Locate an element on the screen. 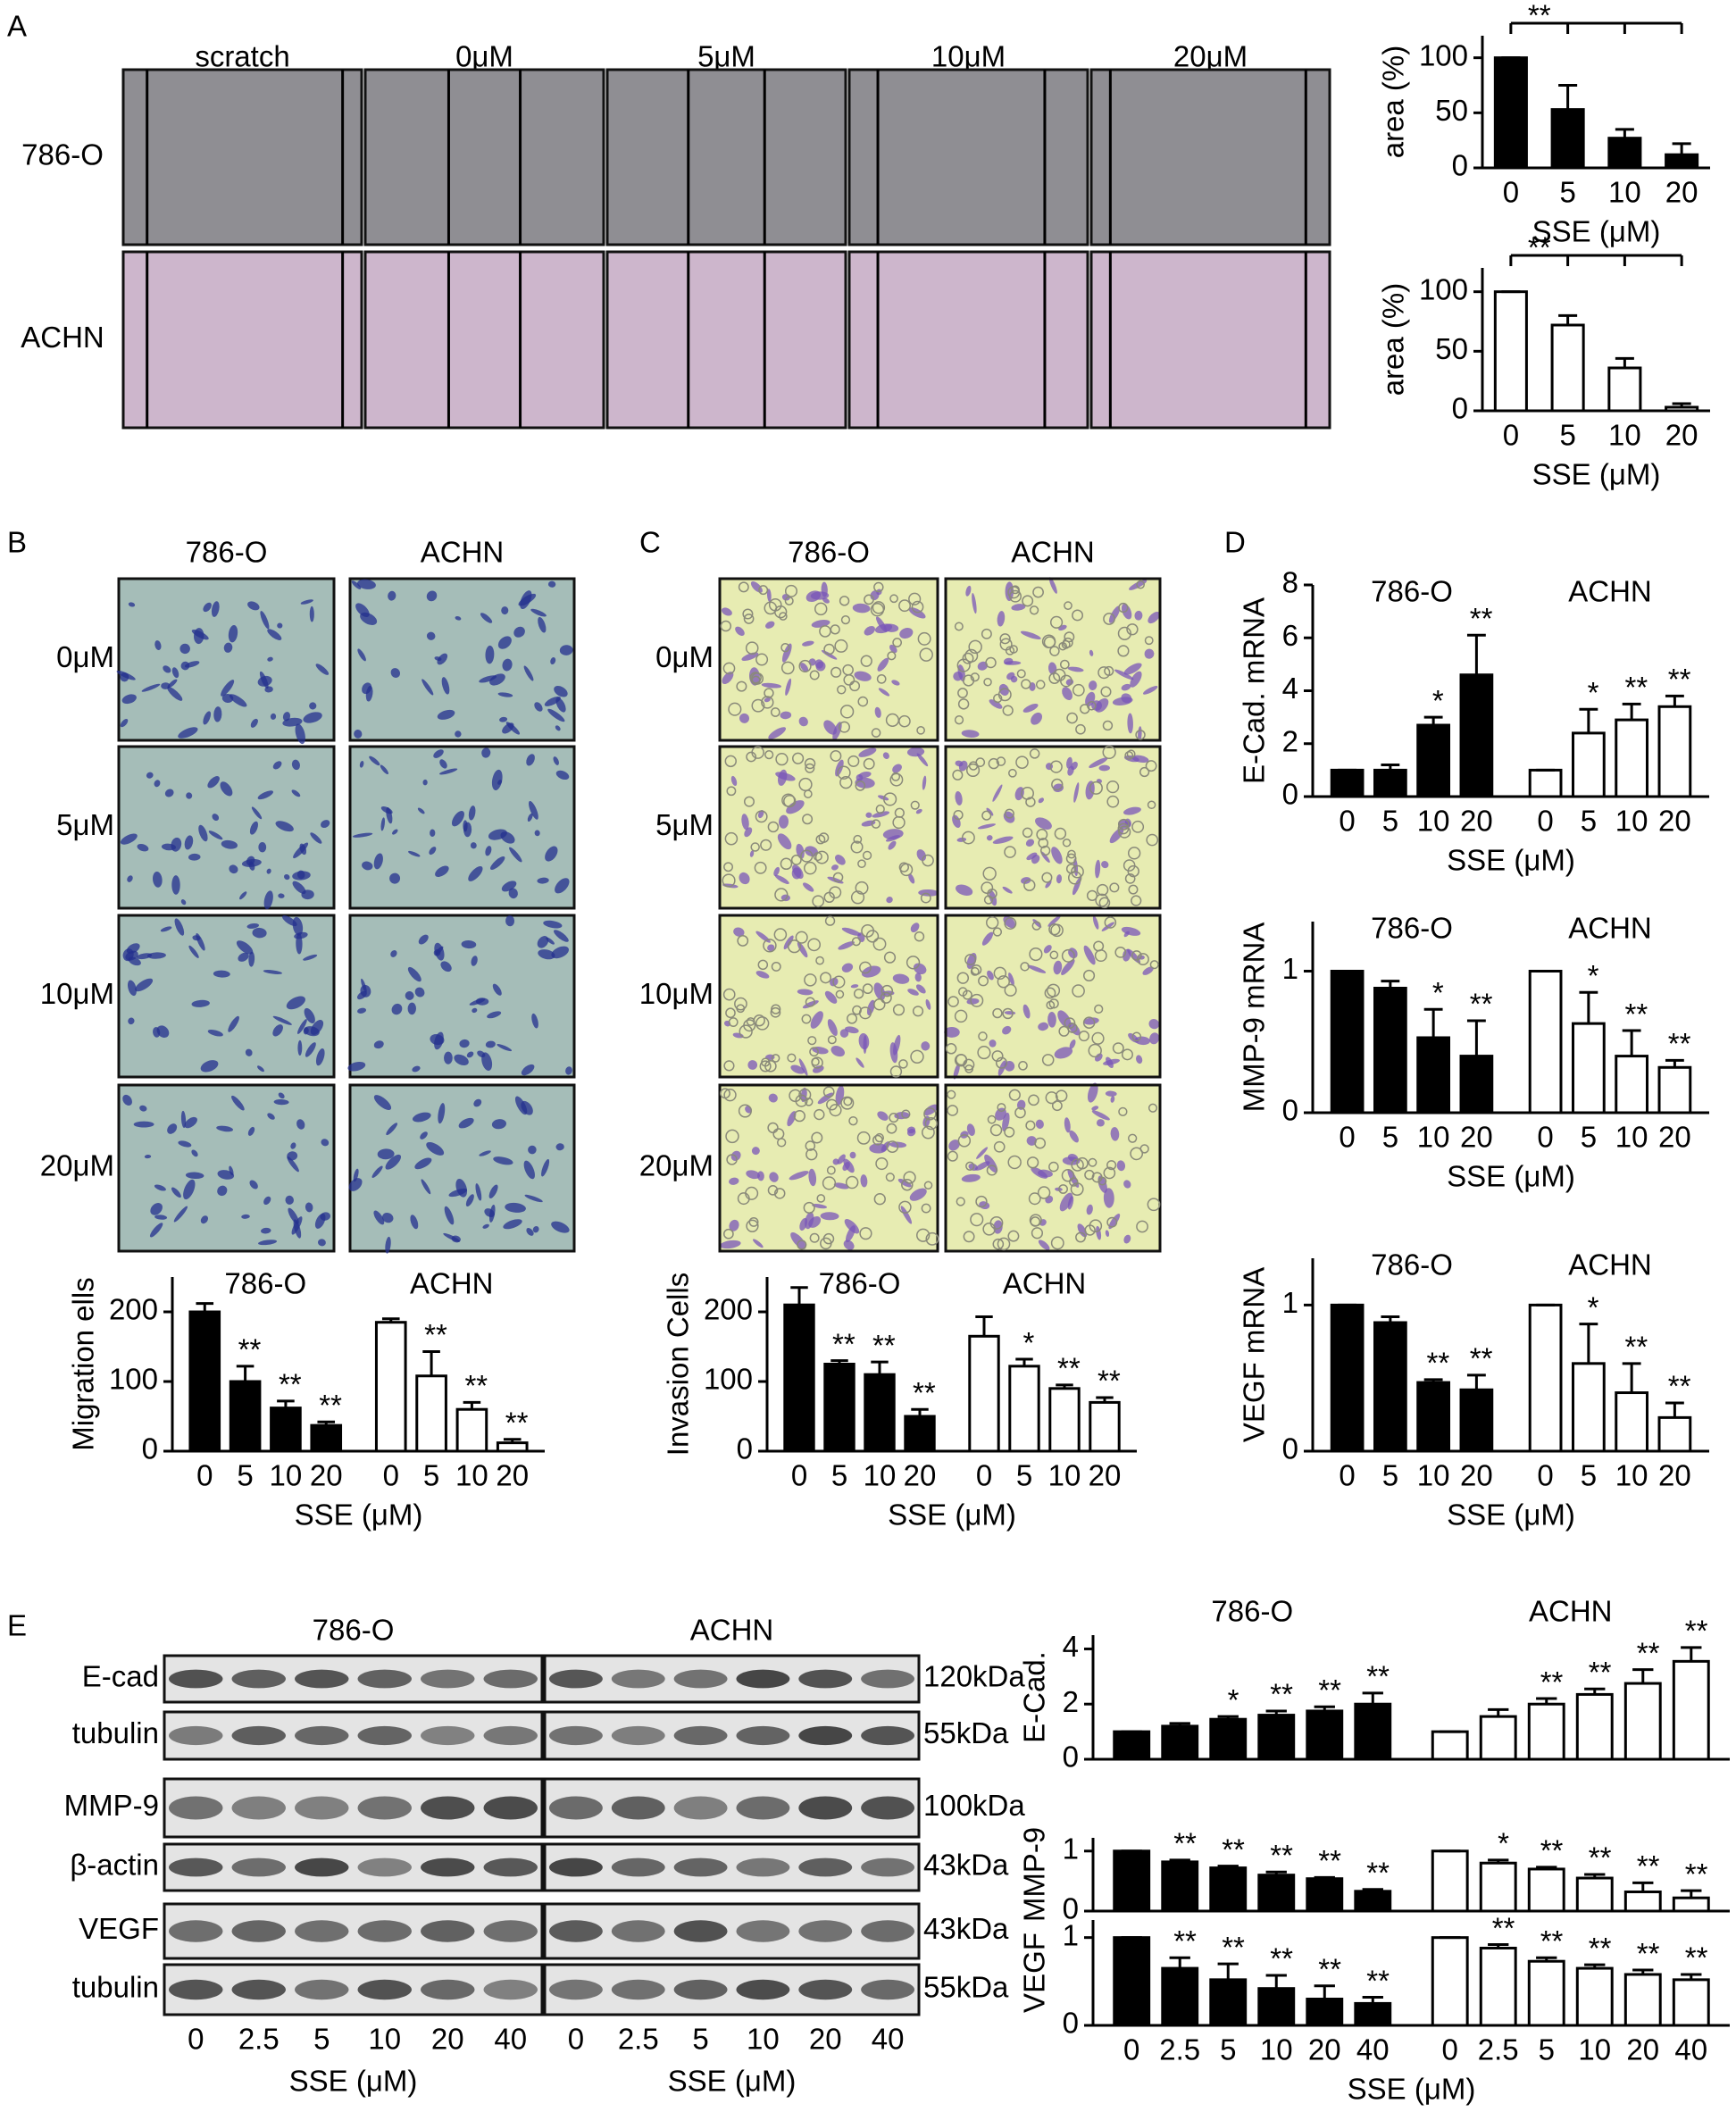  blot-size: 55kDa is located at coordinates (966, 1987).